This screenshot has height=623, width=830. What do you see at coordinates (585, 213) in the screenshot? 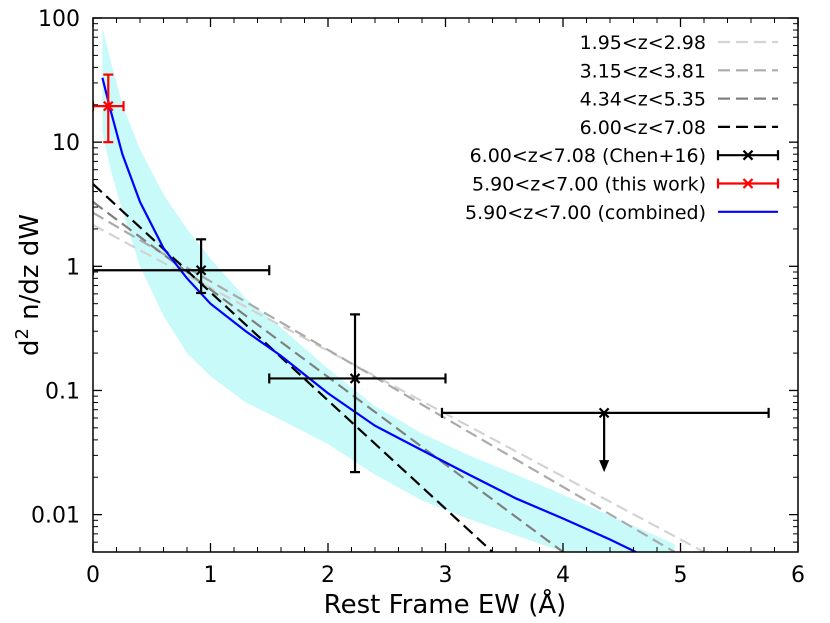
I see `legend-label: 5.90<z<7.00 (combined)` at bounding box center [585, 213].